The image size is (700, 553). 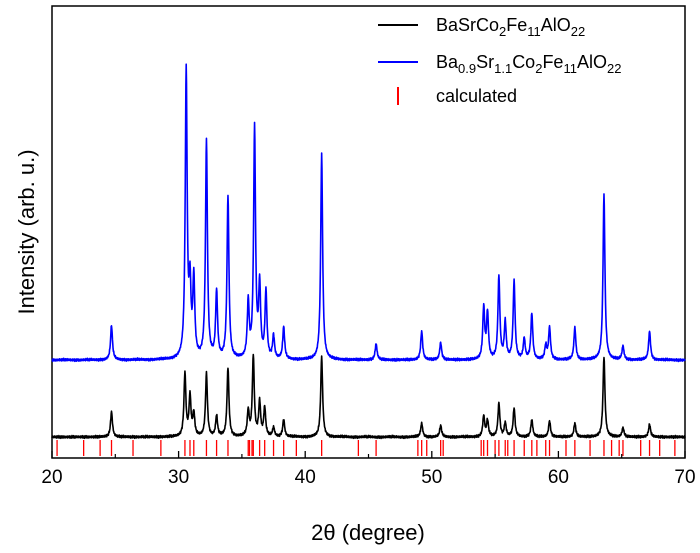 I want to click on calculated-reflections, so click(x=366, y=448).